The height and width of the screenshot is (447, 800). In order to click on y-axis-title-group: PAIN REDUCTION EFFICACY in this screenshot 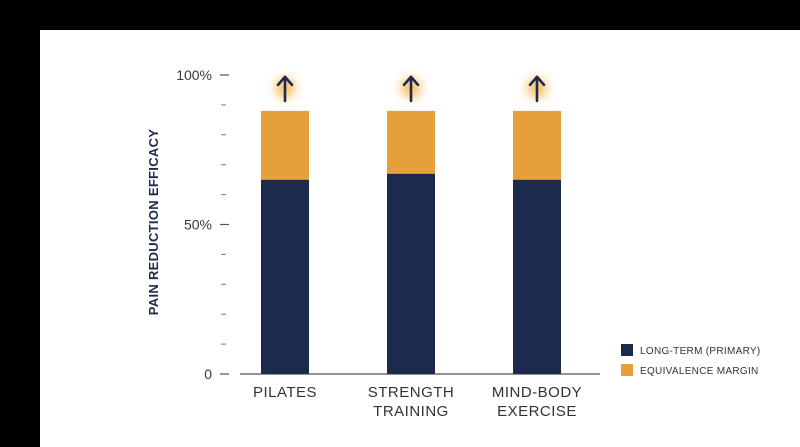, I will do `click(153, 222)`.